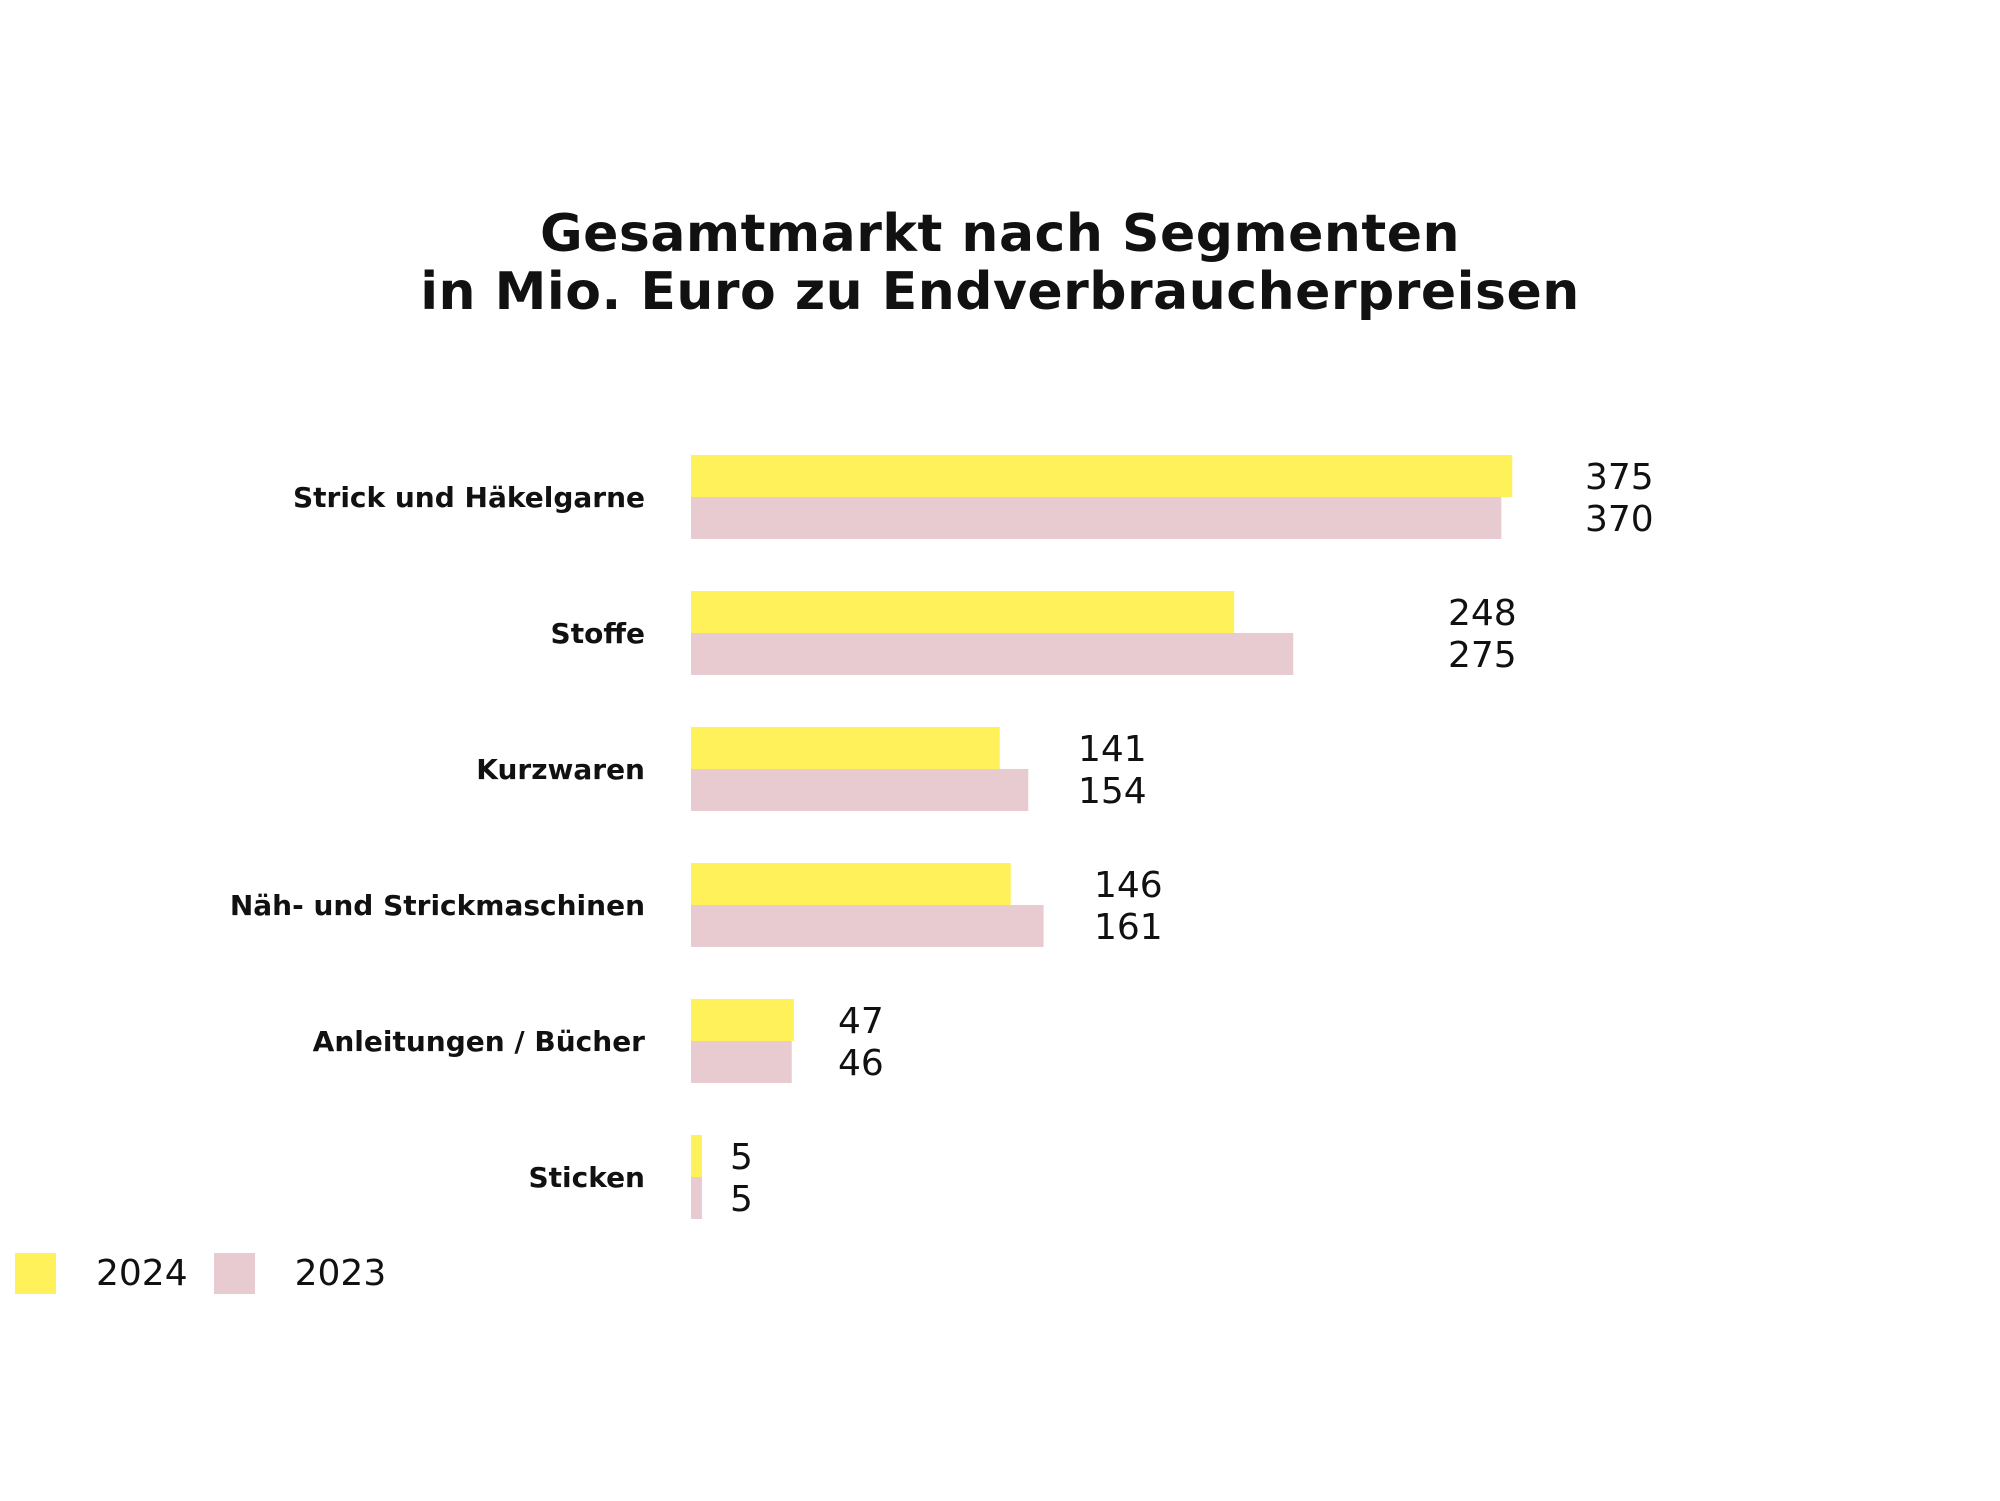 This screenshot has width=2000, height=1501. I want to click on value-label-2024: 146, so click(1128, 885).